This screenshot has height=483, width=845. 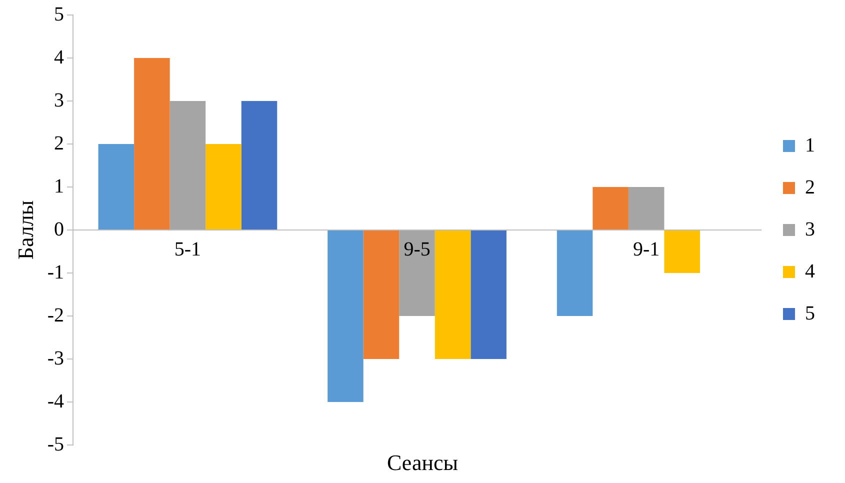 I want to click on y-tick-label: -1, so click(x=55, y=272).